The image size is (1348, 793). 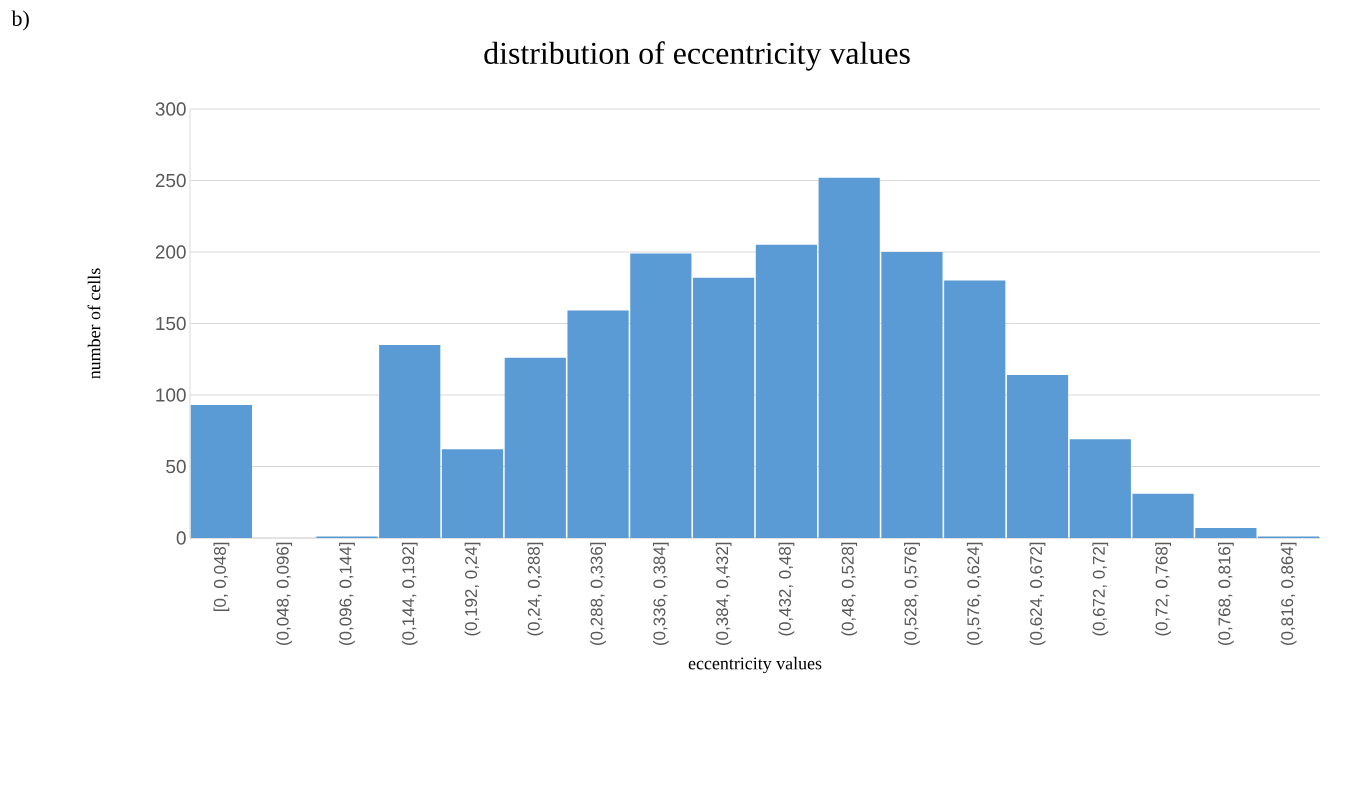 I want to click on text: b), so click(x=20, y=20).